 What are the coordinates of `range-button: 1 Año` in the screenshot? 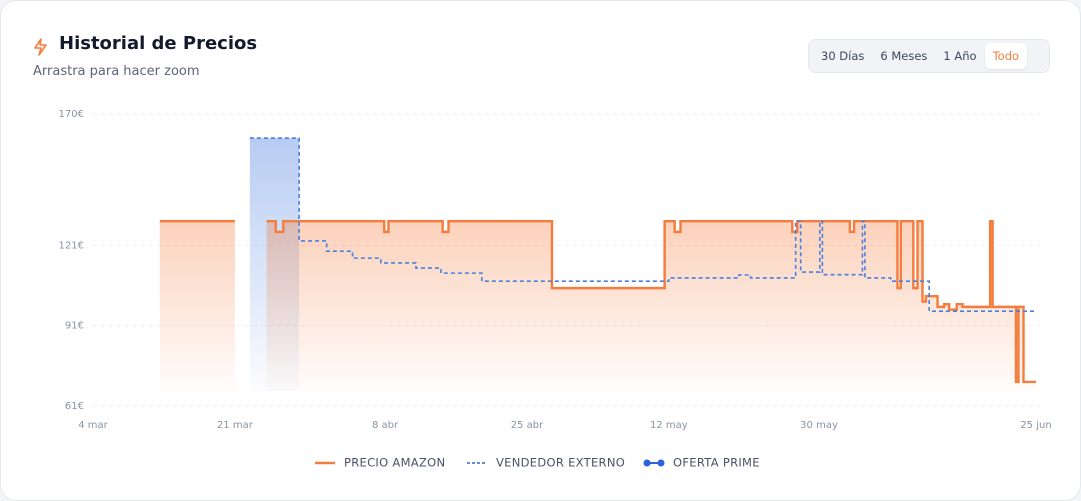 It's located at (960, 56).